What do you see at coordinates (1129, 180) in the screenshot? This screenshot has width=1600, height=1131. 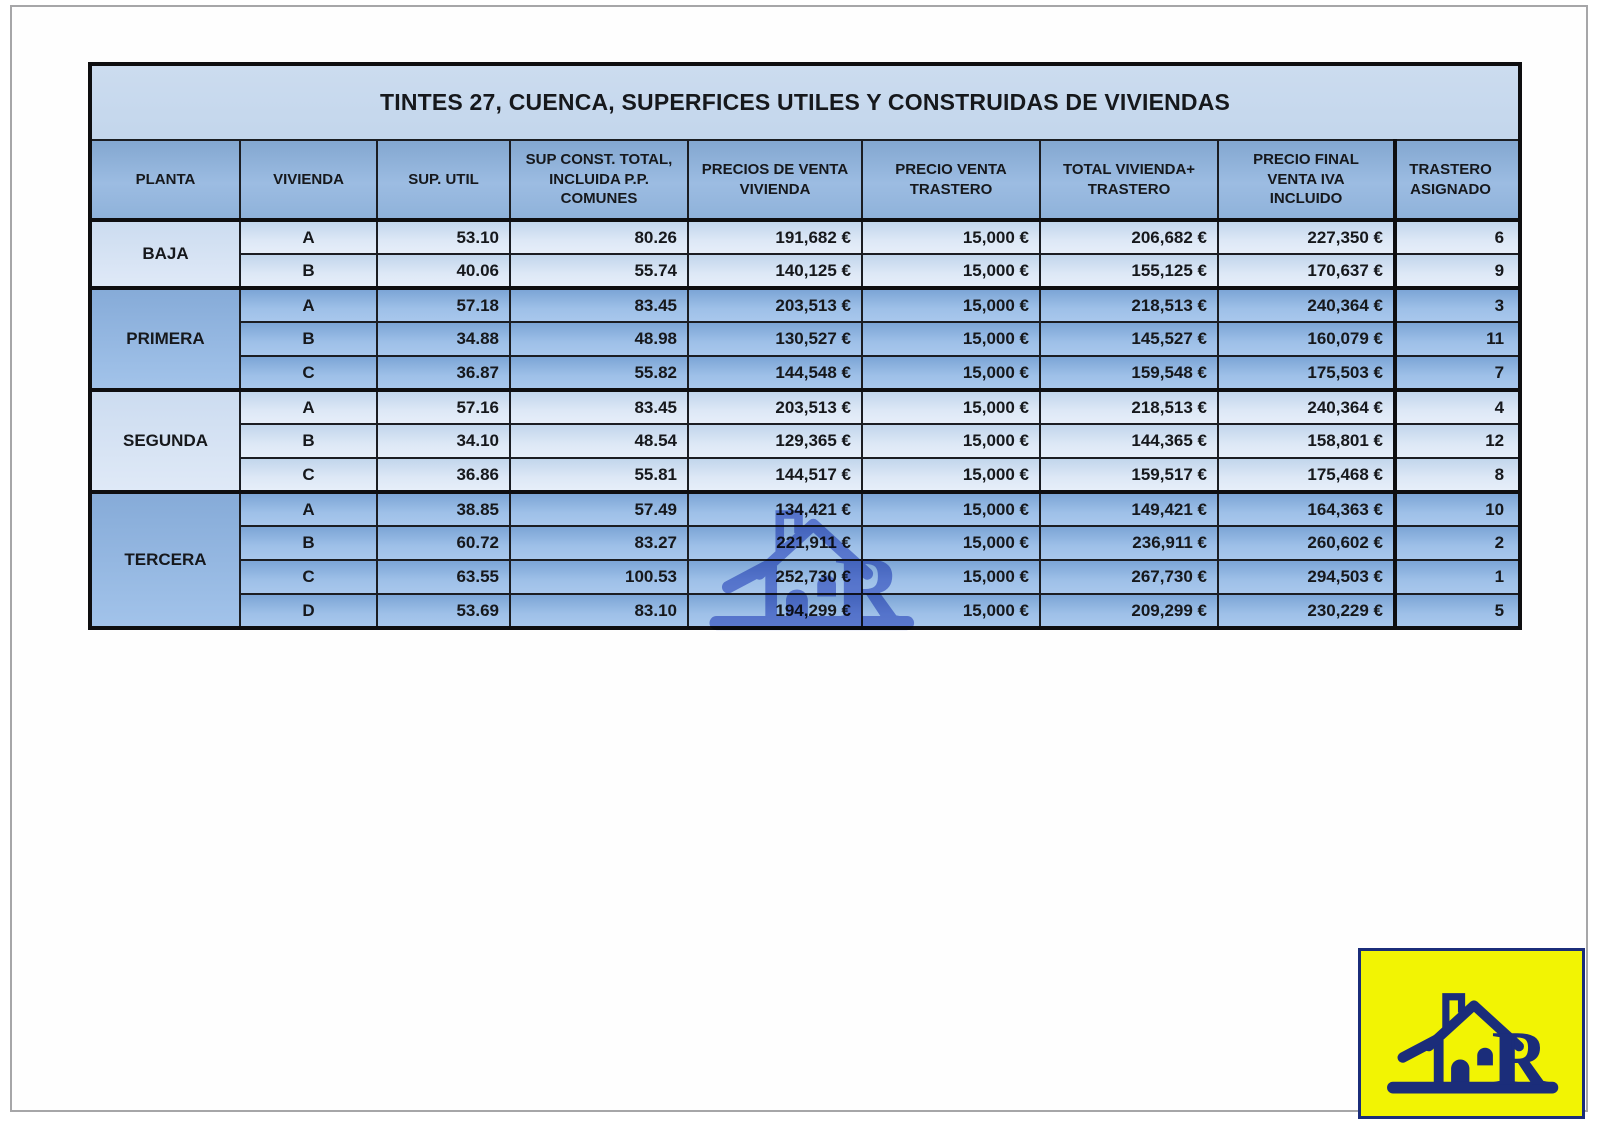 I see `column-header-total: TOTAL VIVIENDA+ TRASTERO` at bounding box center [1129, 180].